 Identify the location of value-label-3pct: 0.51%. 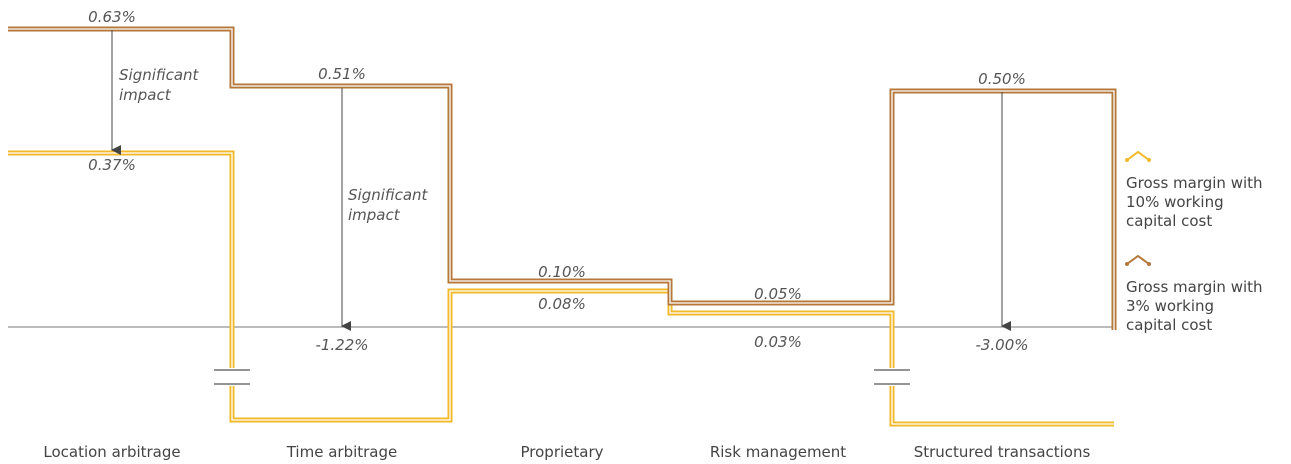
(342, 74).